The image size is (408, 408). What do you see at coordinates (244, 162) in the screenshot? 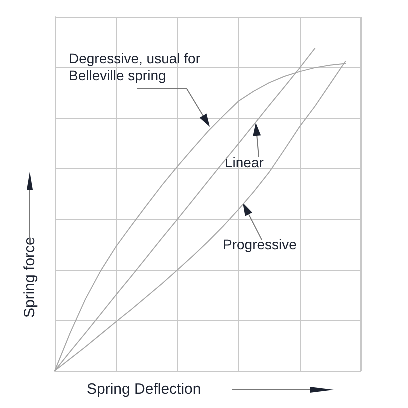
I see `annotation: Linear` at bounding box center [244, 162].